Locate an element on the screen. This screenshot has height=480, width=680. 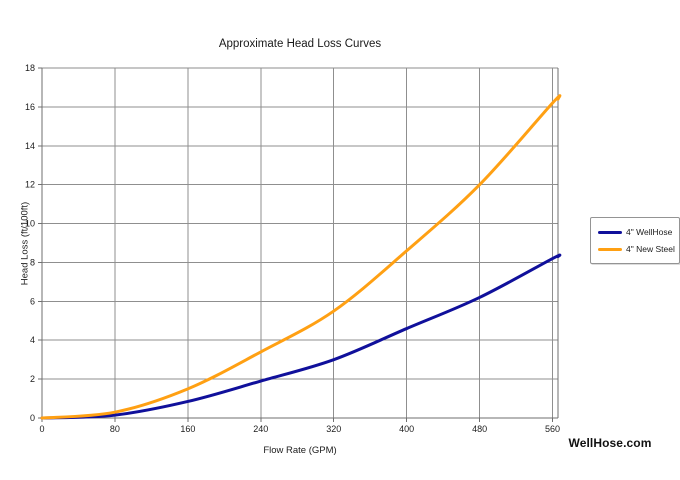
y-tick-label: 2 is located at coordinates (32, 379).